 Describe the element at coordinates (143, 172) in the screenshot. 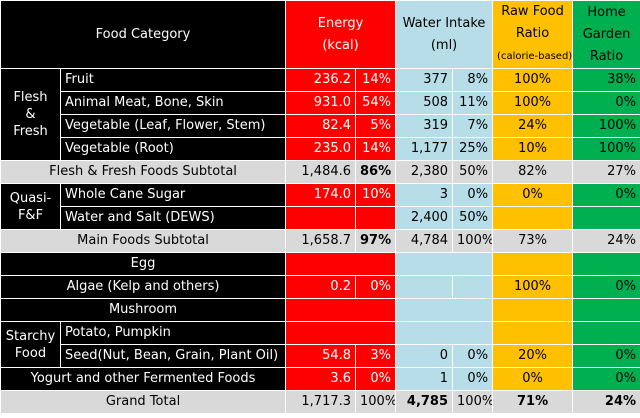

I see `row-label: Flesh & Fresh Foods Subtotal` at that location.